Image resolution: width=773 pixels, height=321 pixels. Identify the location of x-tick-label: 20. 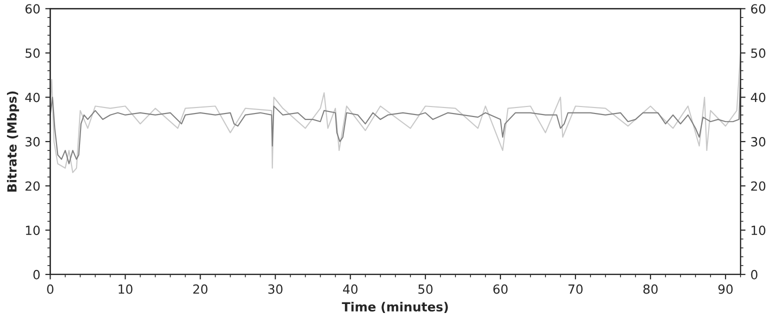
(200, 289).